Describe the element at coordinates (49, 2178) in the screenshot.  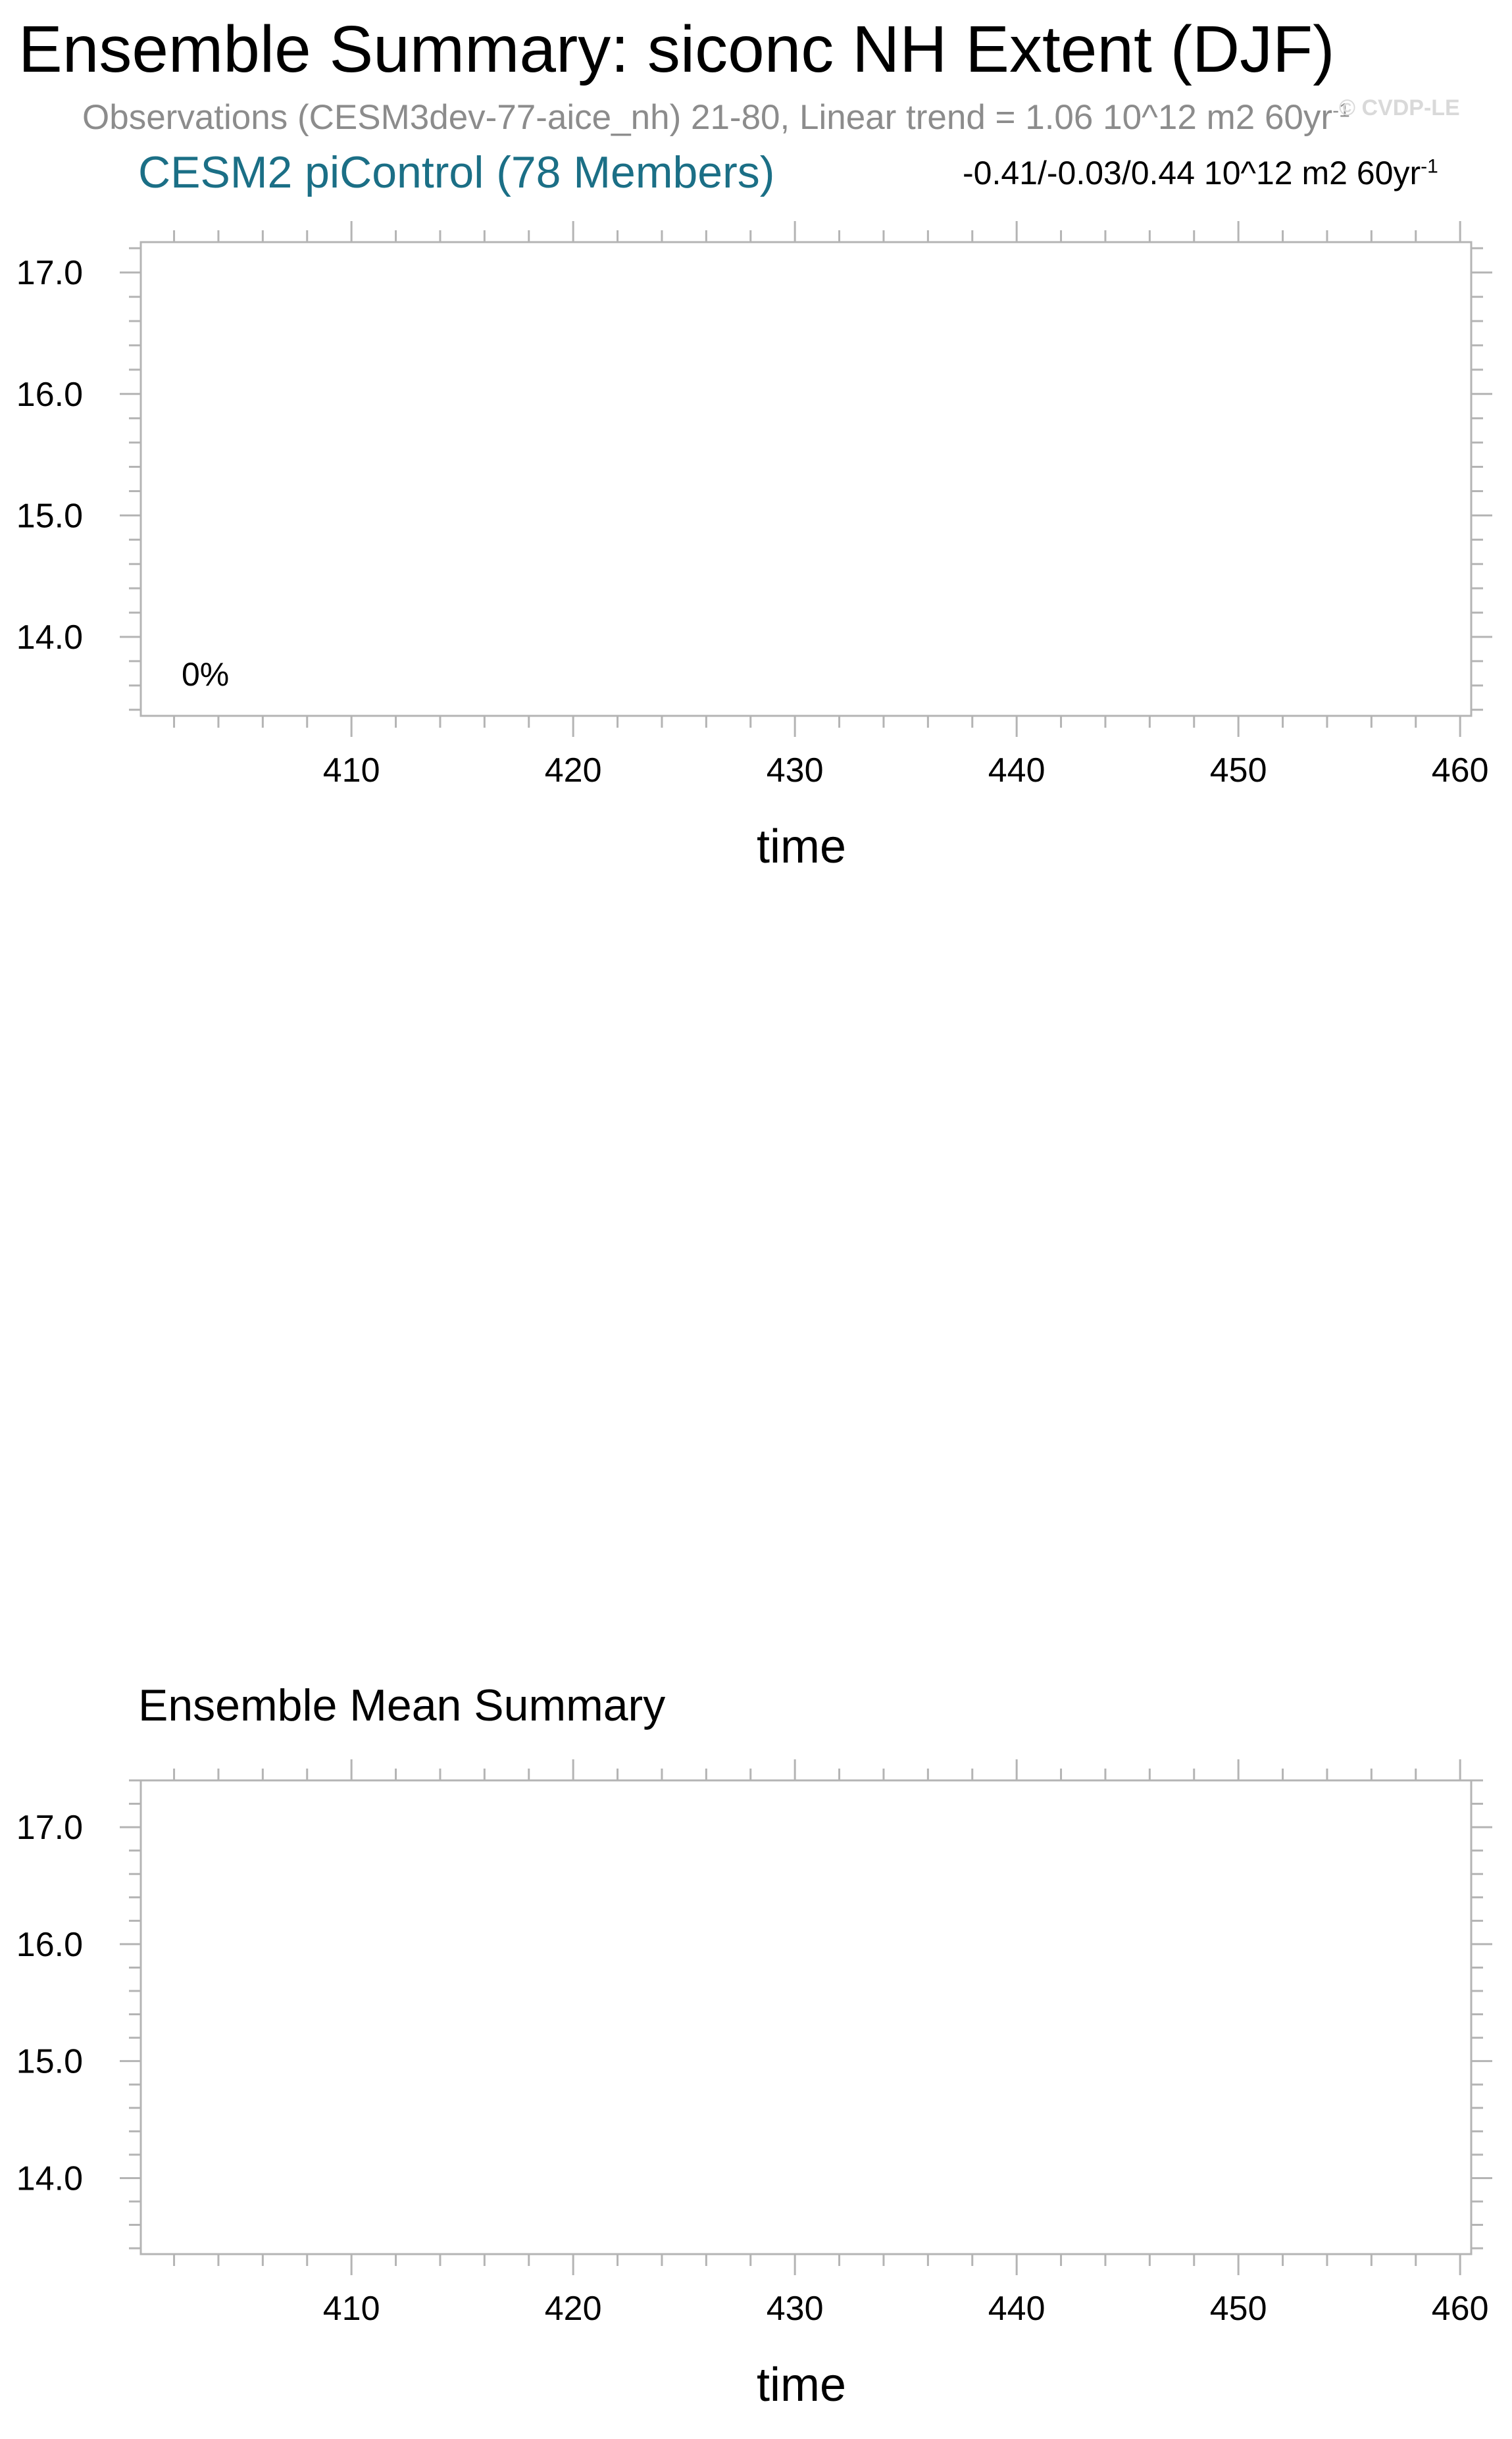
I see `panel2-y-tick-label-14.0: 14.0` at that location.